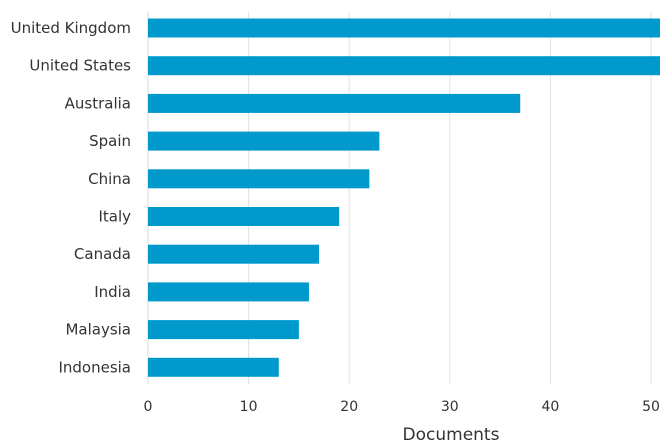 This screenshot has width=660, height=445. I want to click on bar-united-kingdom, so click(404, 28).